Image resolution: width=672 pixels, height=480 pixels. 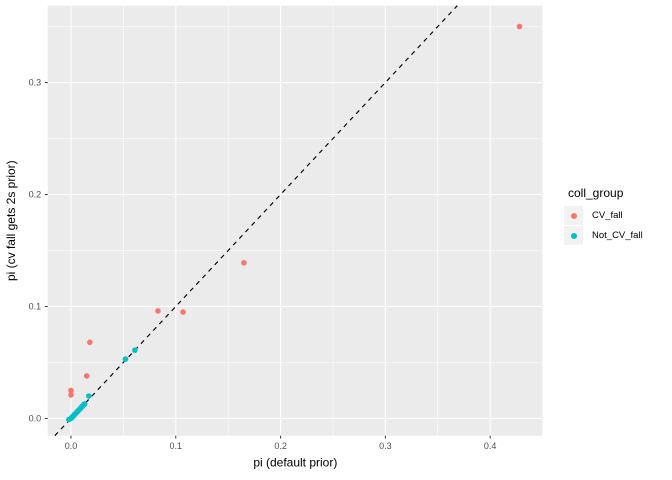 What do you see at coordinates (617, 235) in the screenshot?
I see `legend-label: Not_CV_fall` at bounding box center [617, 235].